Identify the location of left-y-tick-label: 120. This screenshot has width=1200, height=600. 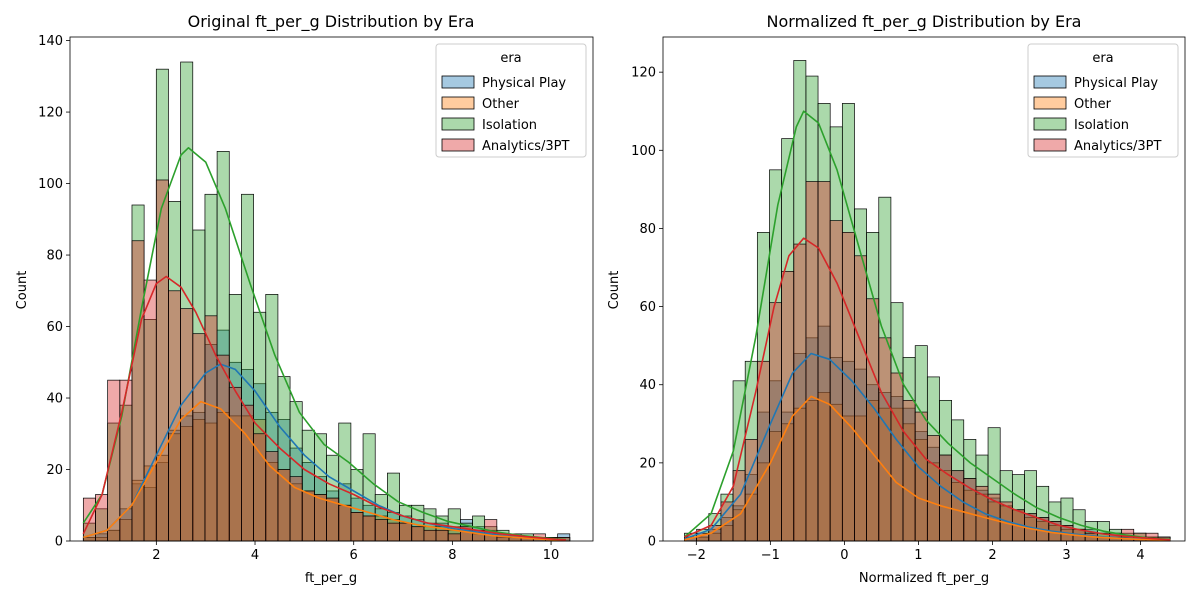
(50, 113).